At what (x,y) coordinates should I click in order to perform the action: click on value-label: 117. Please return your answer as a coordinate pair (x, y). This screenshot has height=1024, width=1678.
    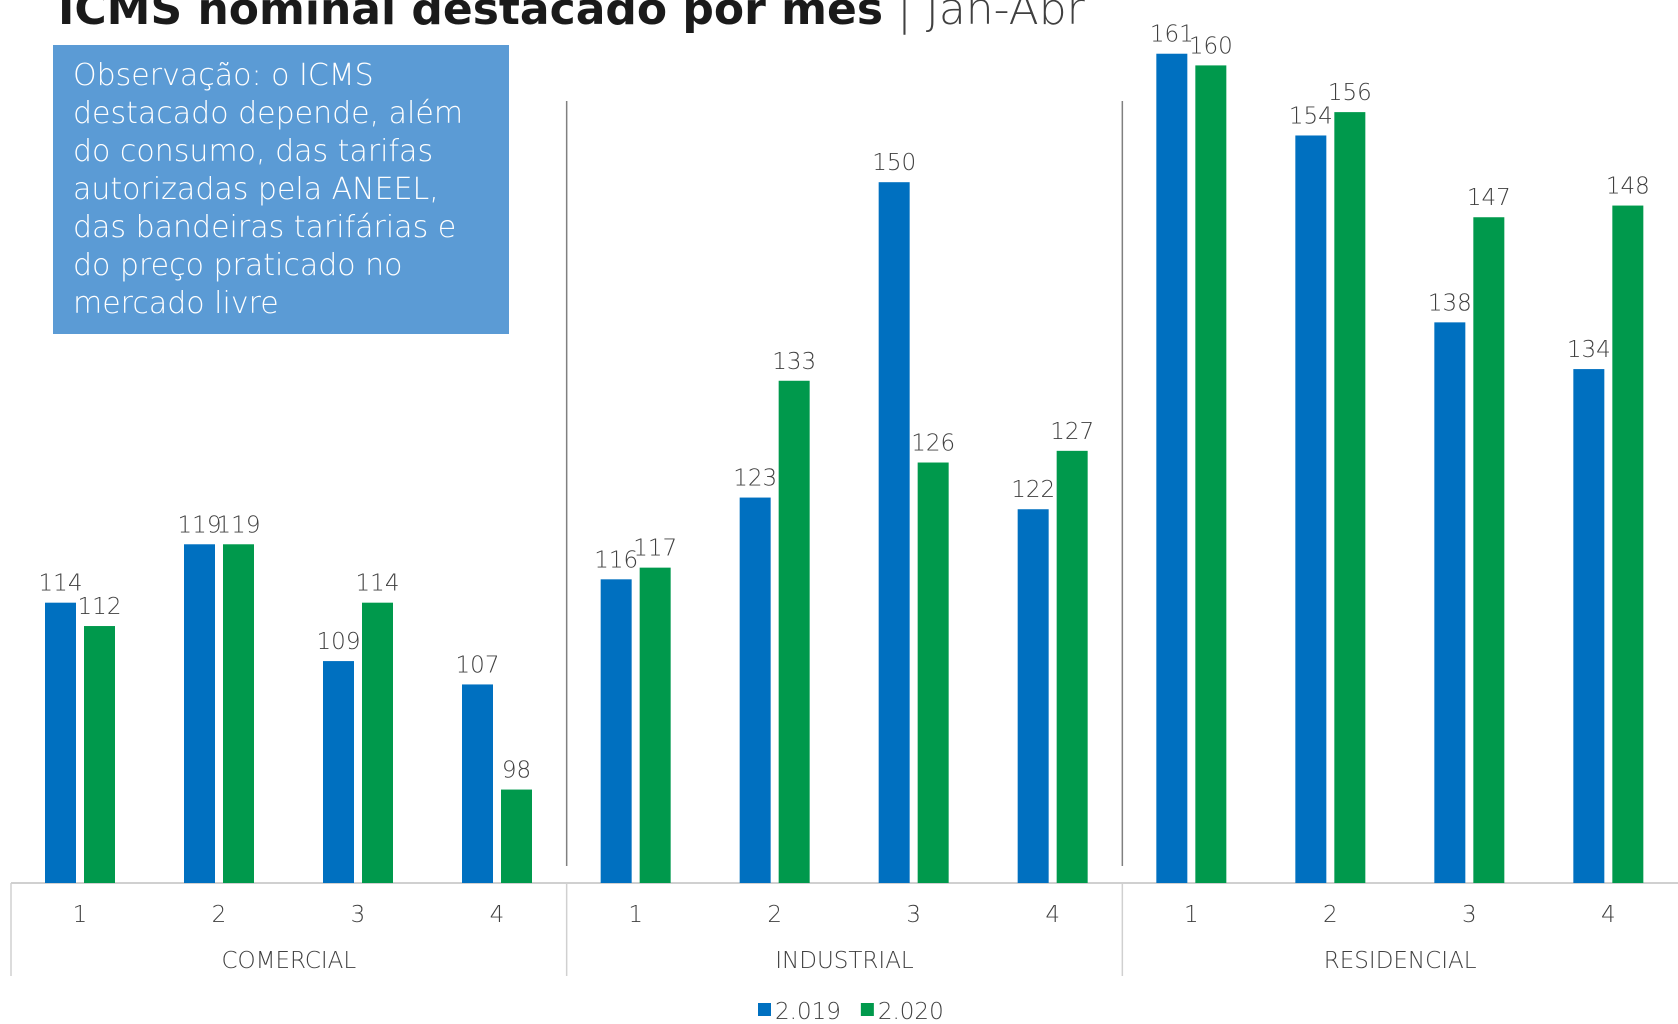
    Looking at the image, I should click on (655, 549).